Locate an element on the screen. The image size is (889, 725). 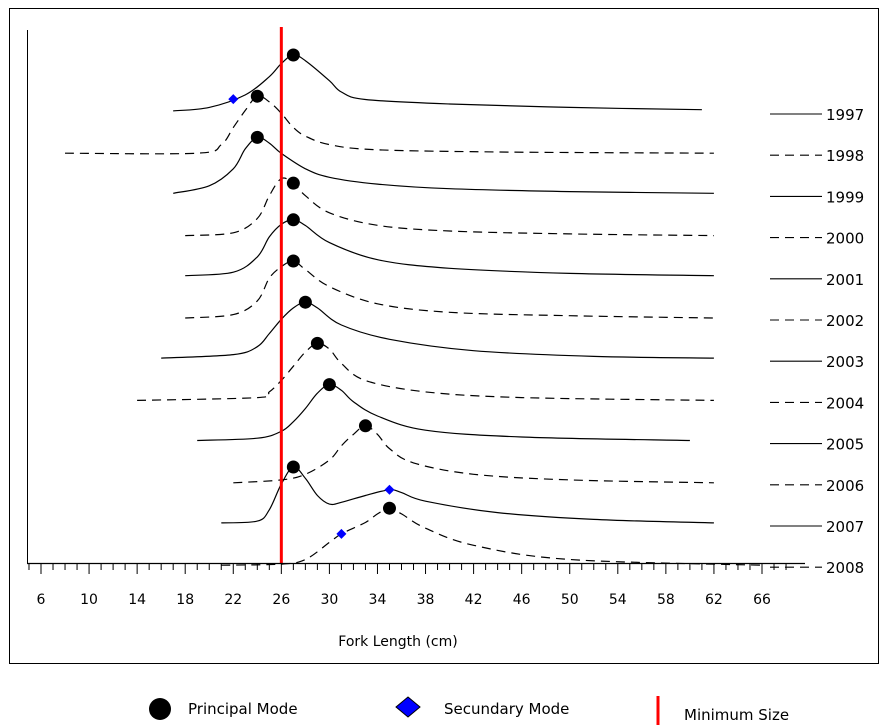
mode-markers is located at coordinates (312, 293).